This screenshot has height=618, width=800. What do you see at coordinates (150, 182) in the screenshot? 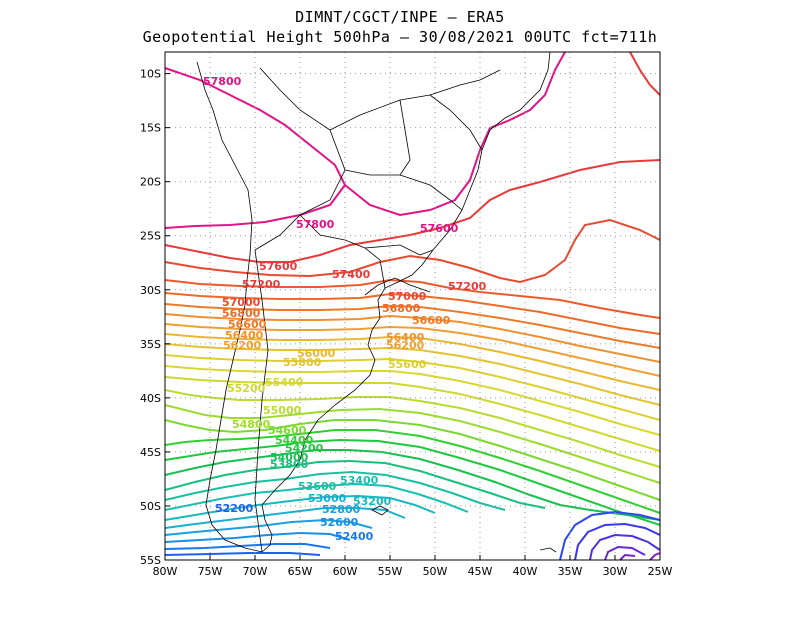
I see `y-tick-label: 20S` at bounding box center [150, 182].